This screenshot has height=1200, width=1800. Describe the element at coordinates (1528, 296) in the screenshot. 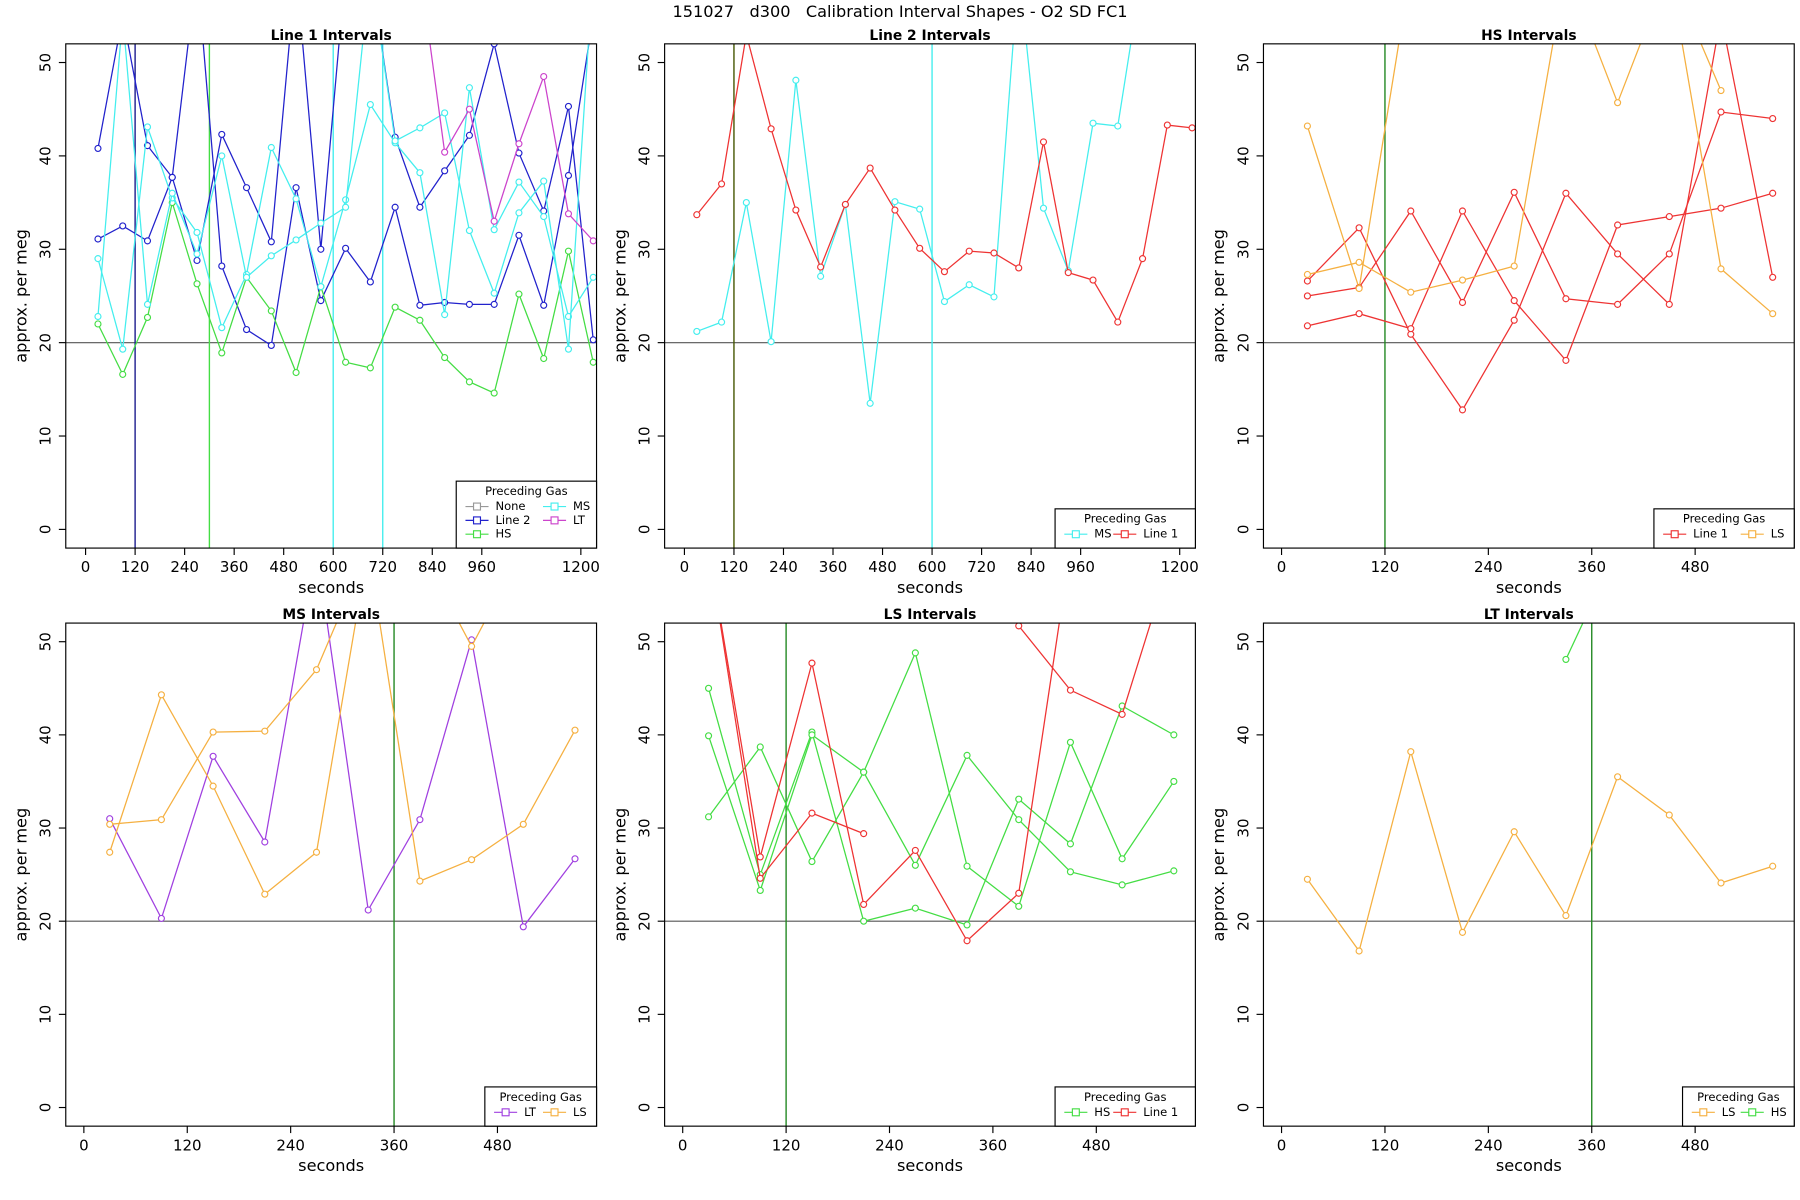

I see `plot-frame` at that location.